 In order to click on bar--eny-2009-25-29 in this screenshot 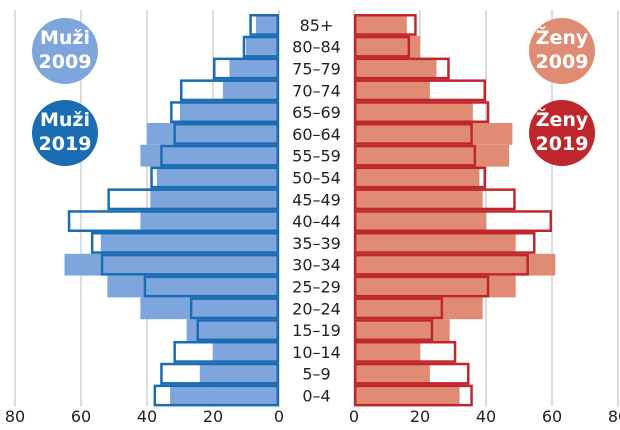, I will do `click(435, 286)`.